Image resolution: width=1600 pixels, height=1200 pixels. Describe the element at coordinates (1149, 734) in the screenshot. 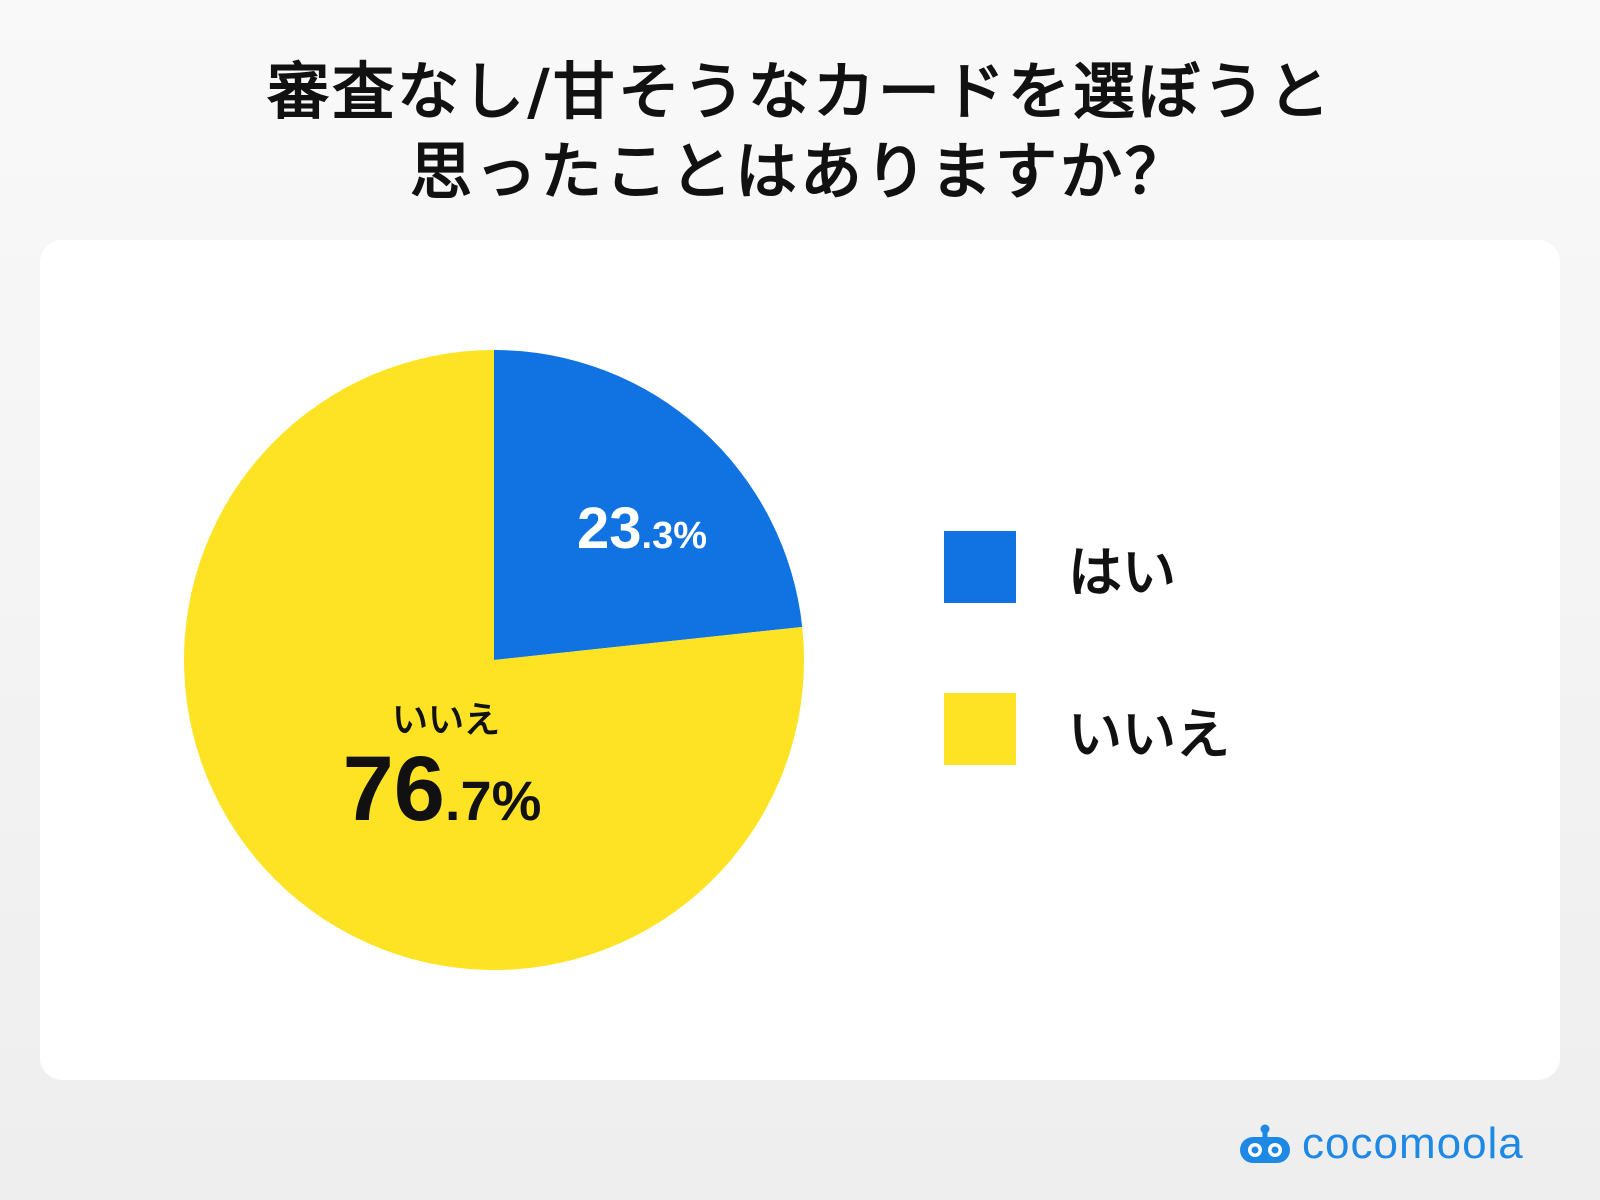

I see `legend-label-no: いいえ` at that location.